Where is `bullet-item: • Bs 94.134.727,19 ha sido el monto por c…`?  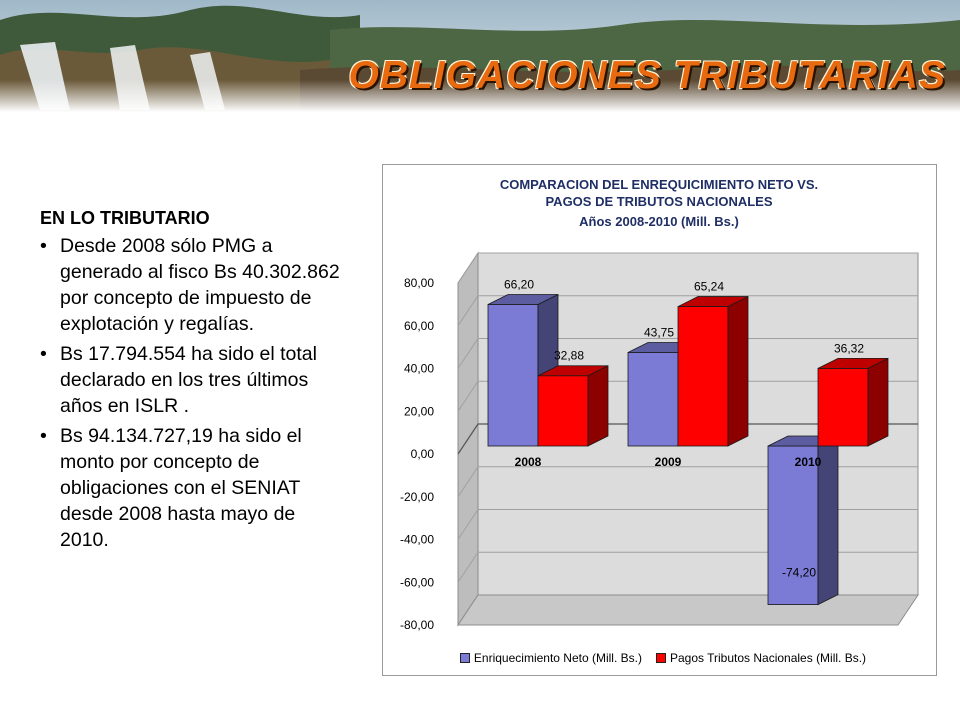 bullet-item: • Bs 94.134.727,19 ha sido el monto por c… is located at coordinates (190, 488).